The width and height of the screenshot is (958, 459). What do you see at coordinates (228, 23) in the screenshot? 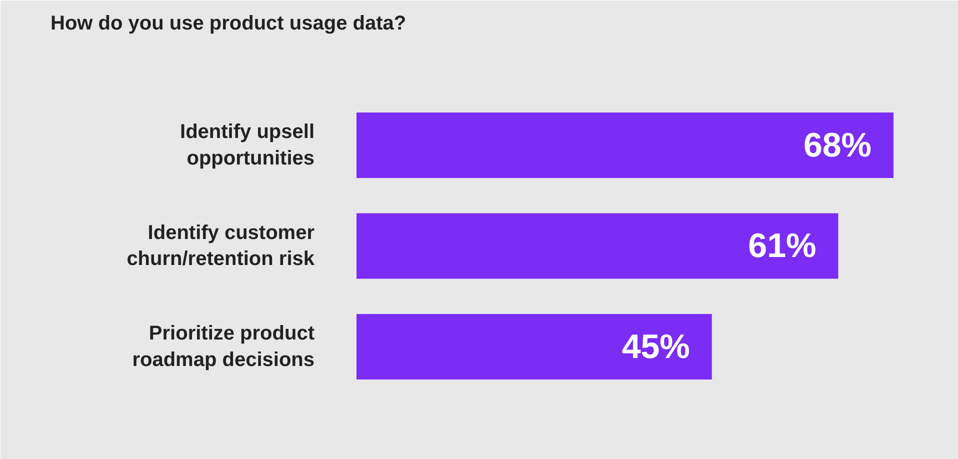
I see `chart-title: How do you use product usage data?` at bounding box center [228, 23].